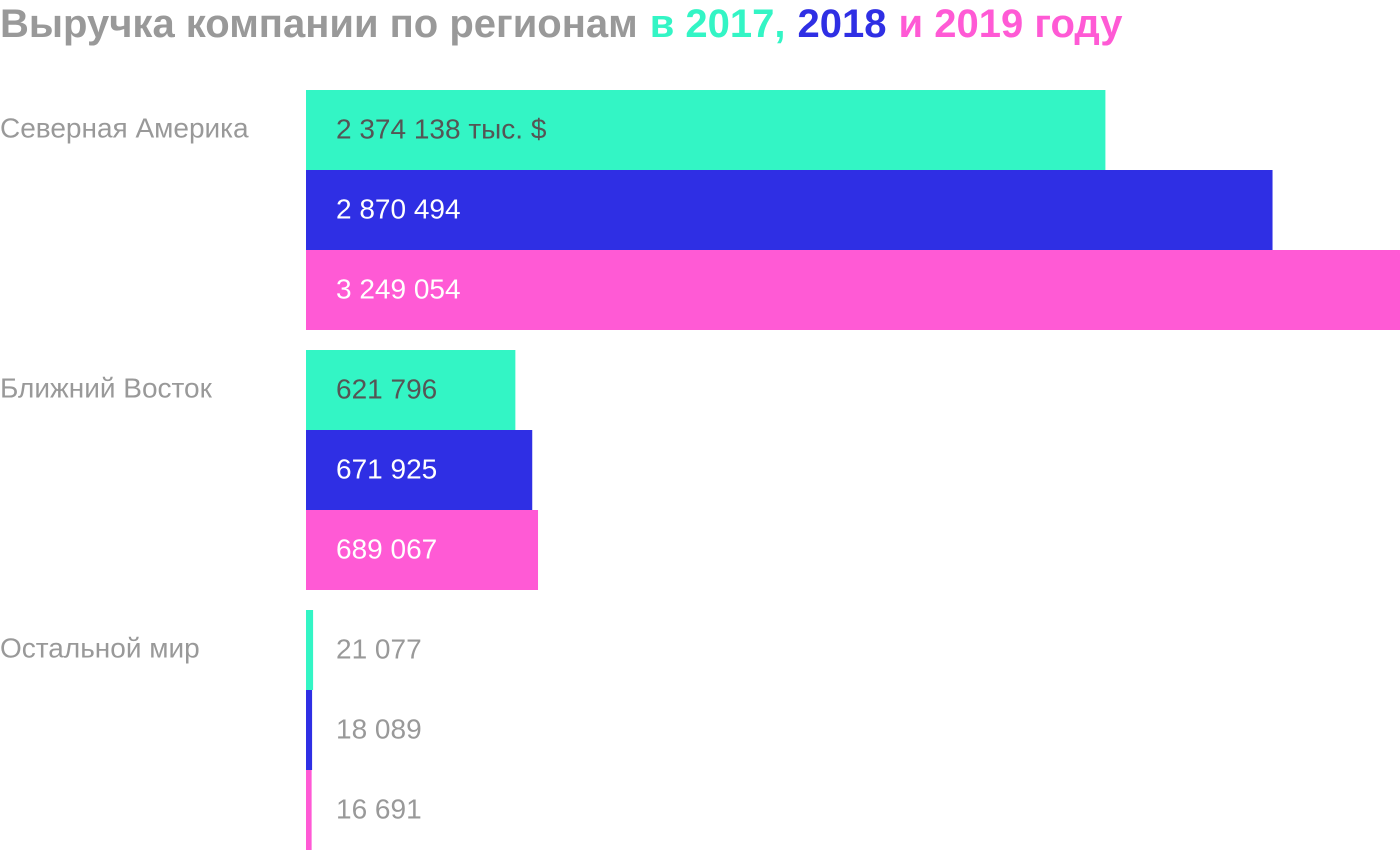  Describe the element at coordinates (718, 24) in the screenshot. I see `title-legend-entry: в 2017,` at that location.